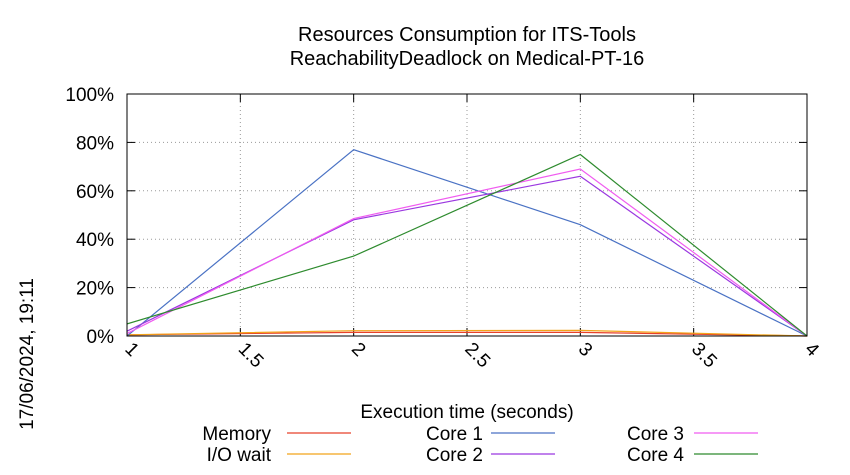  What do you see at coordinates (95, 192) in the screenshot?
I see `y-tick-label: 60%` at bounding box center [95, 192].